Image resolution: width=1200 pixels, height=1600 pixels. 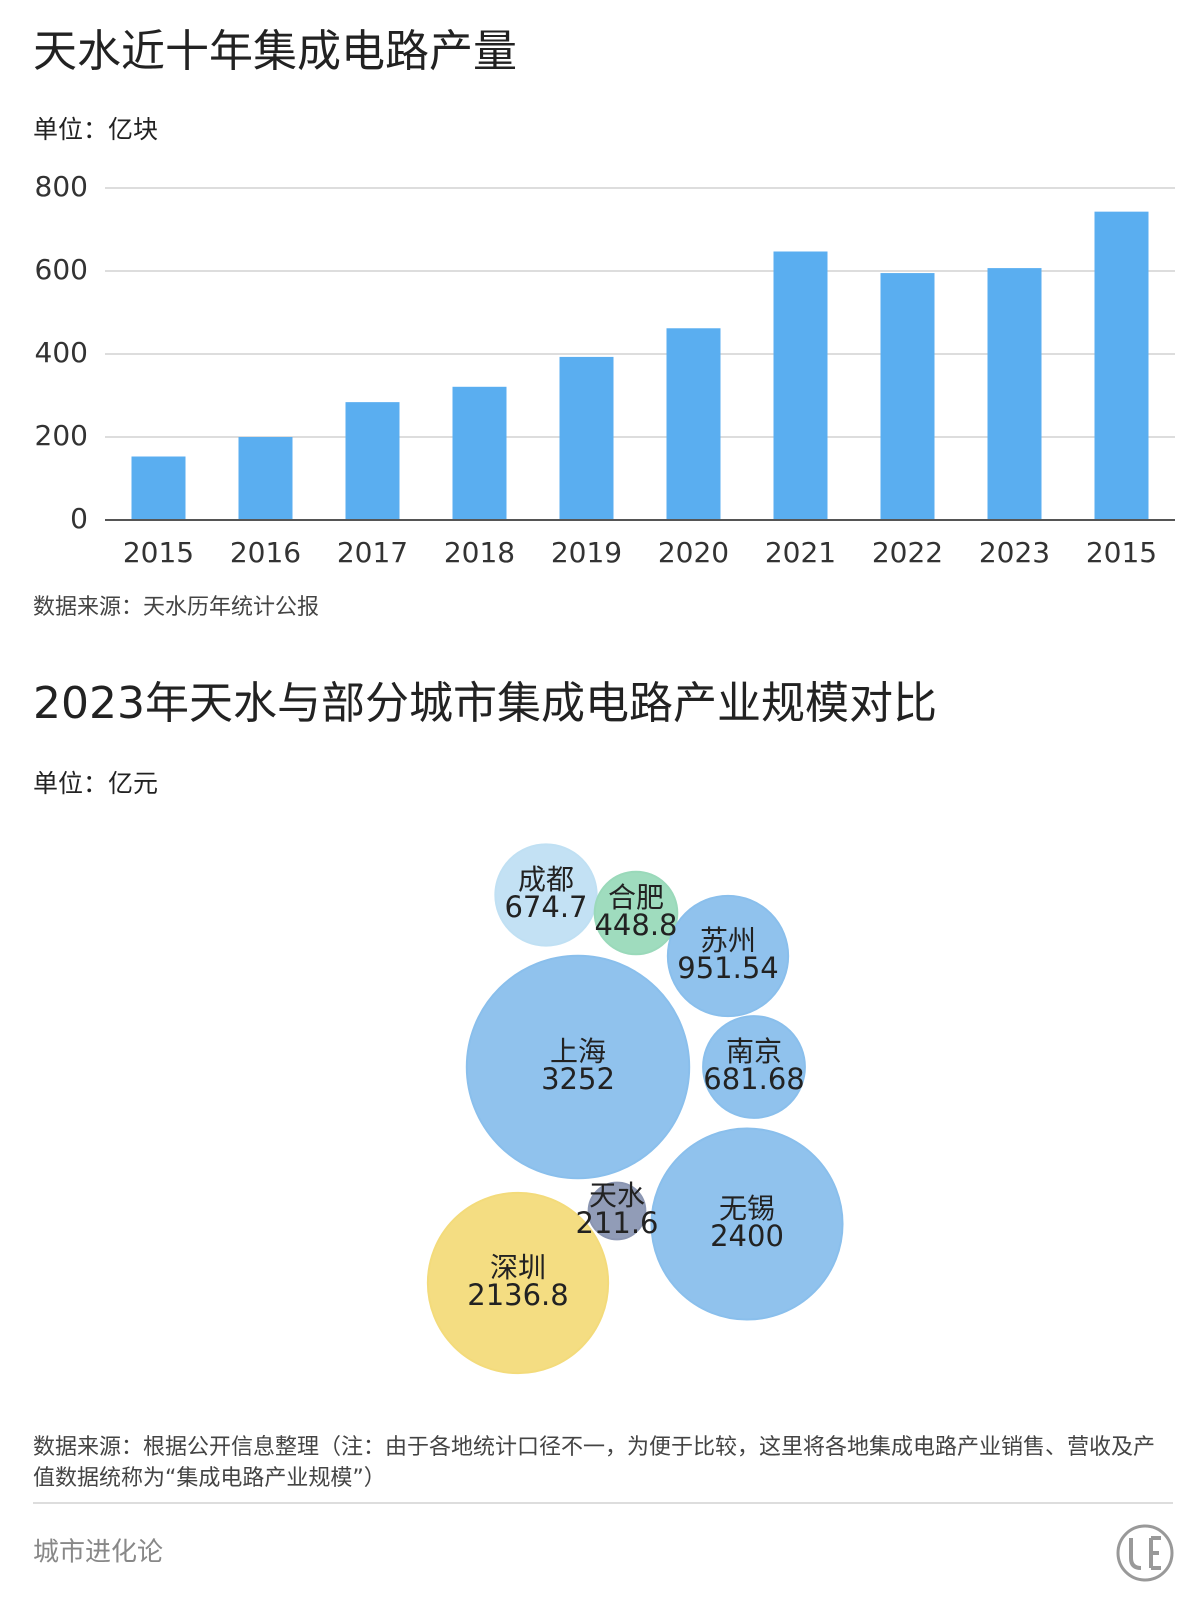 What do you see at coordinates (578, 1079) in the screenshot?
I see `bubble-value: 3252` at bounding box center [578, 1079].